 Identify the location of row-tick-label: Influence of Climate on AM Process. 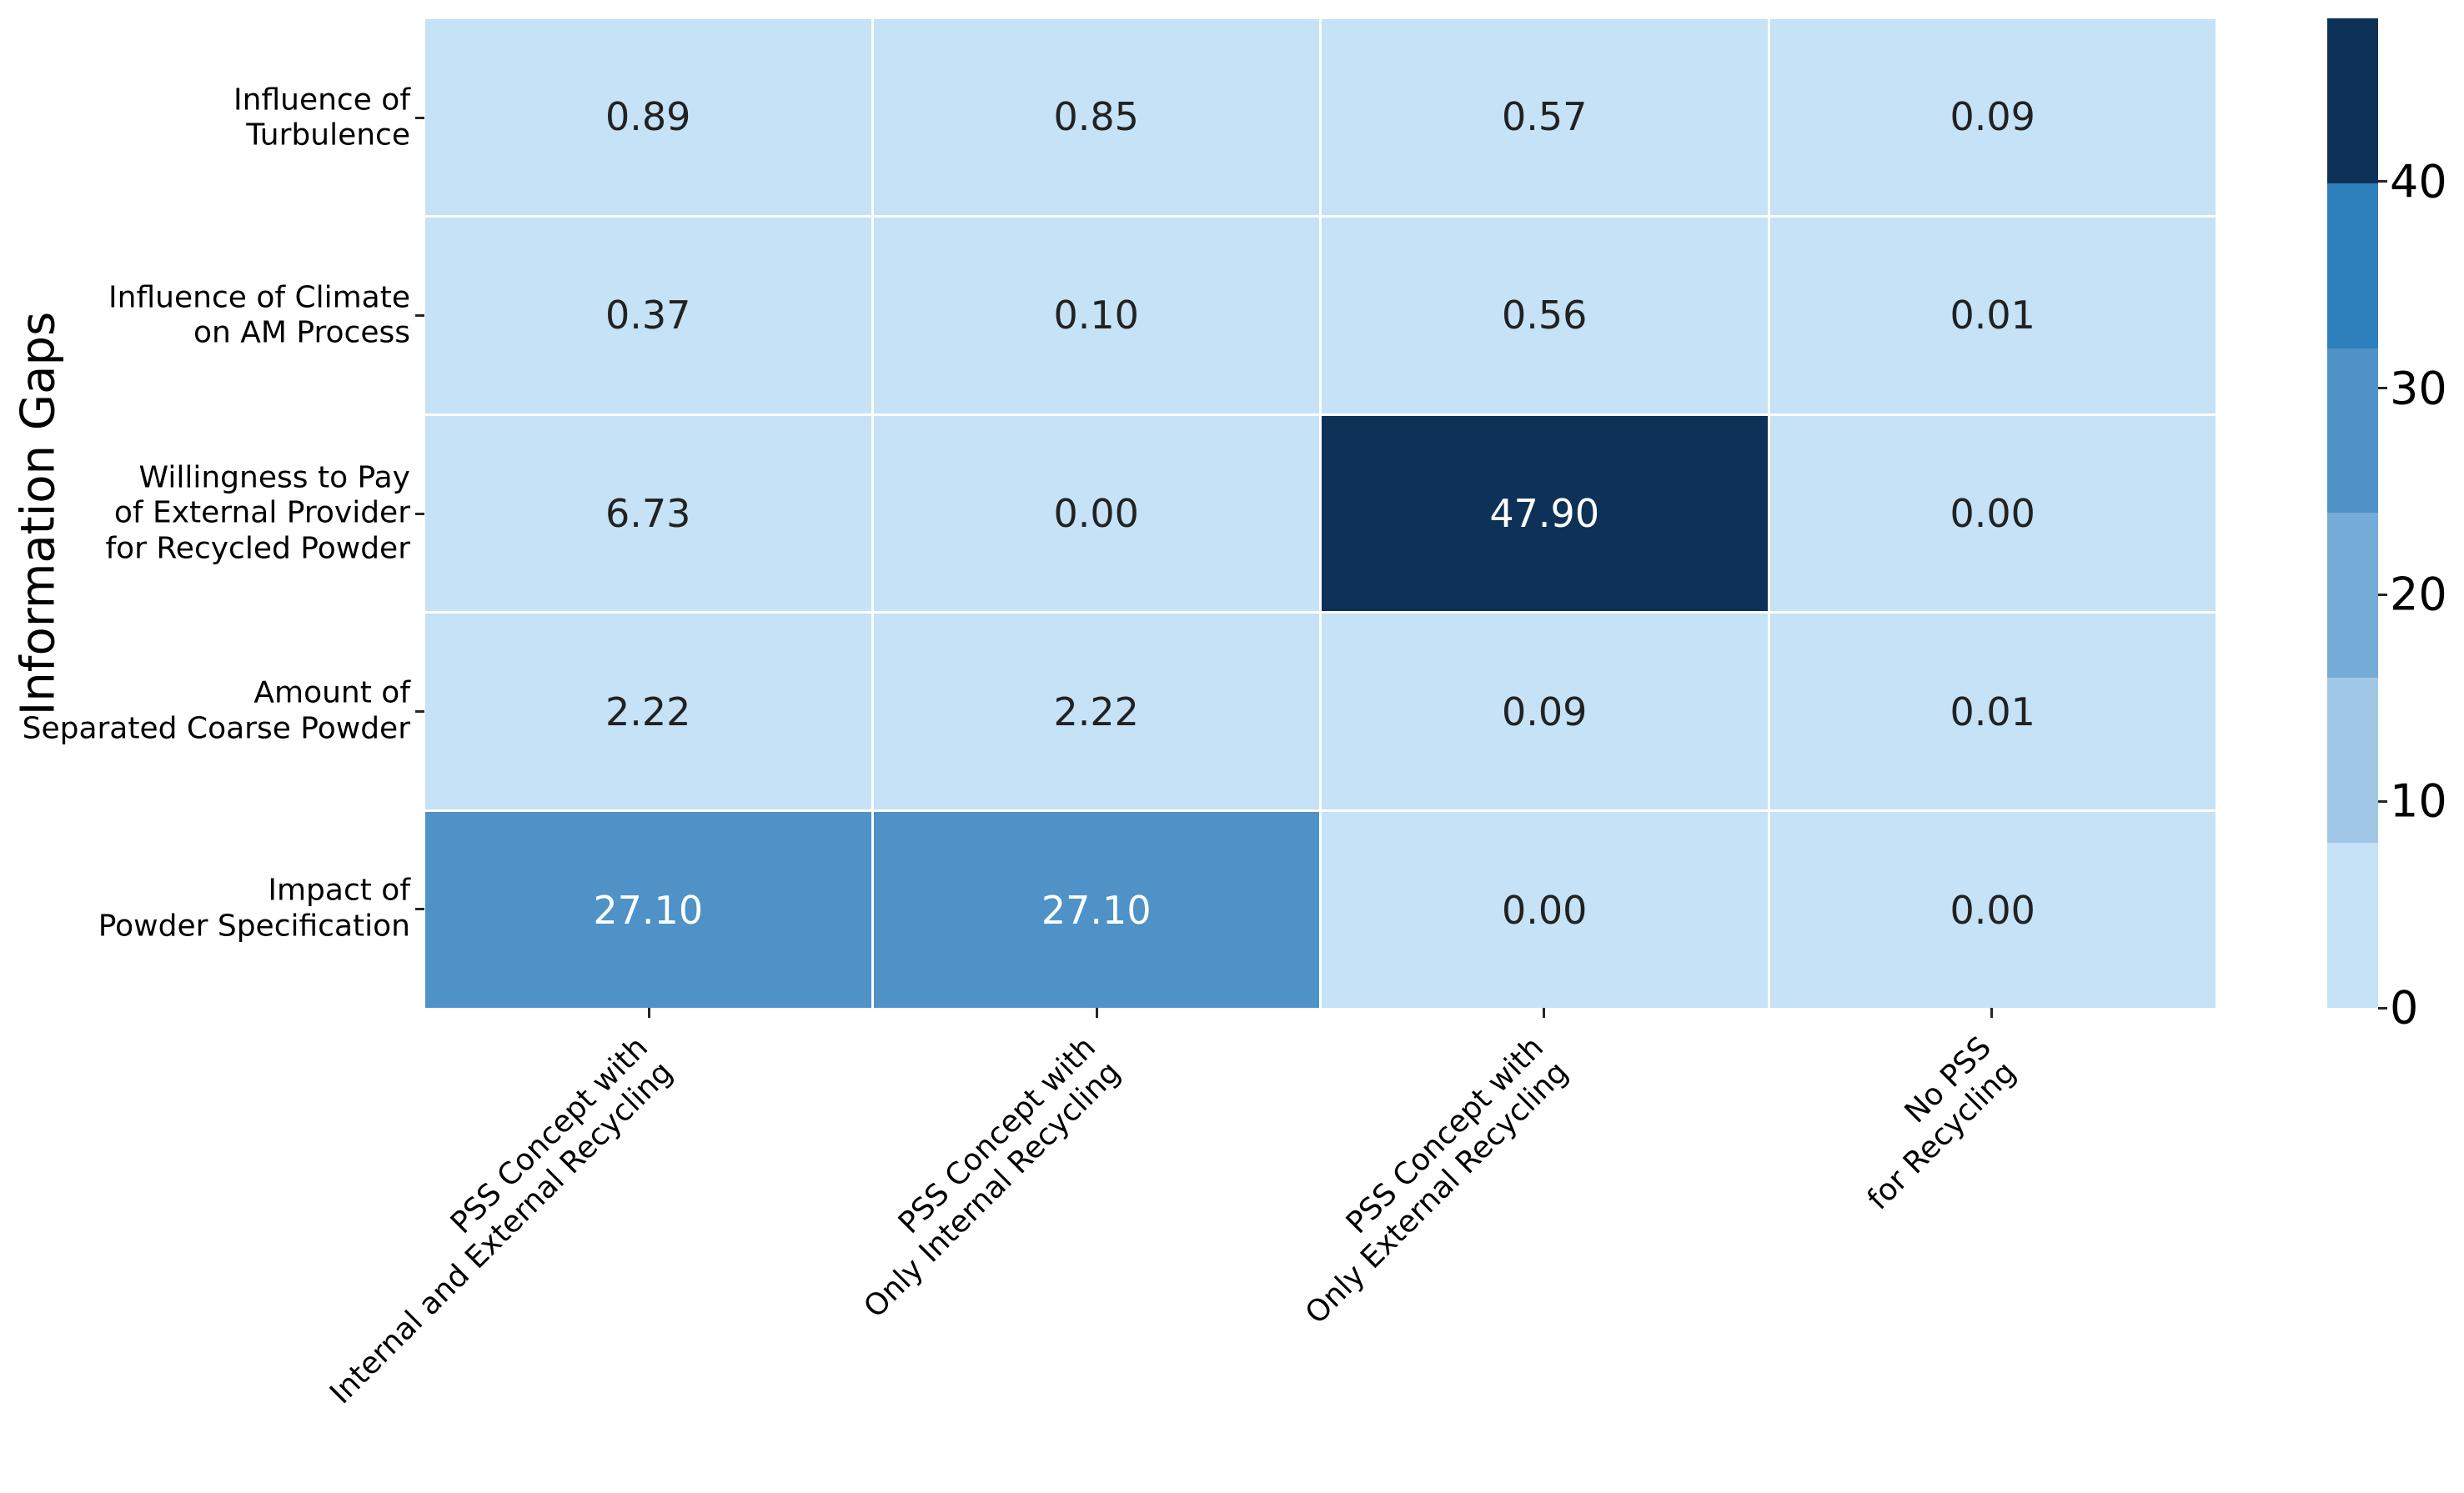
(259, 315).